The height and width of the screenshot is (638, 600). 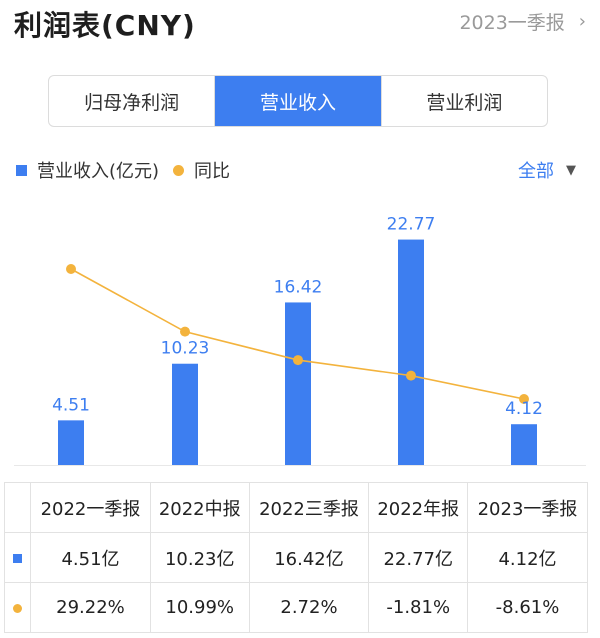 I want to click on legend-revenue-label: 营业收入(亿元), so click(x=98, y=171).